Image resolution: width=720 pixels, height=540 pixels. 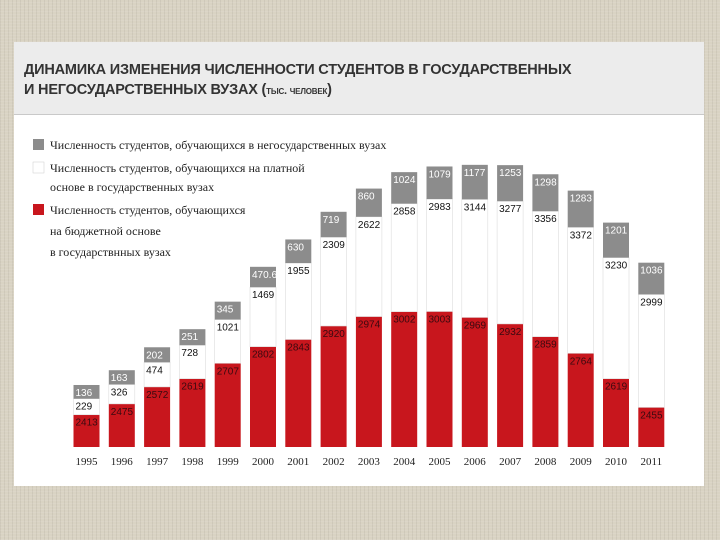 What do you see at coordinates (440, 462) in the screenshot?
I see `year-label-2005: 2005` at bounding box center [440, 462].